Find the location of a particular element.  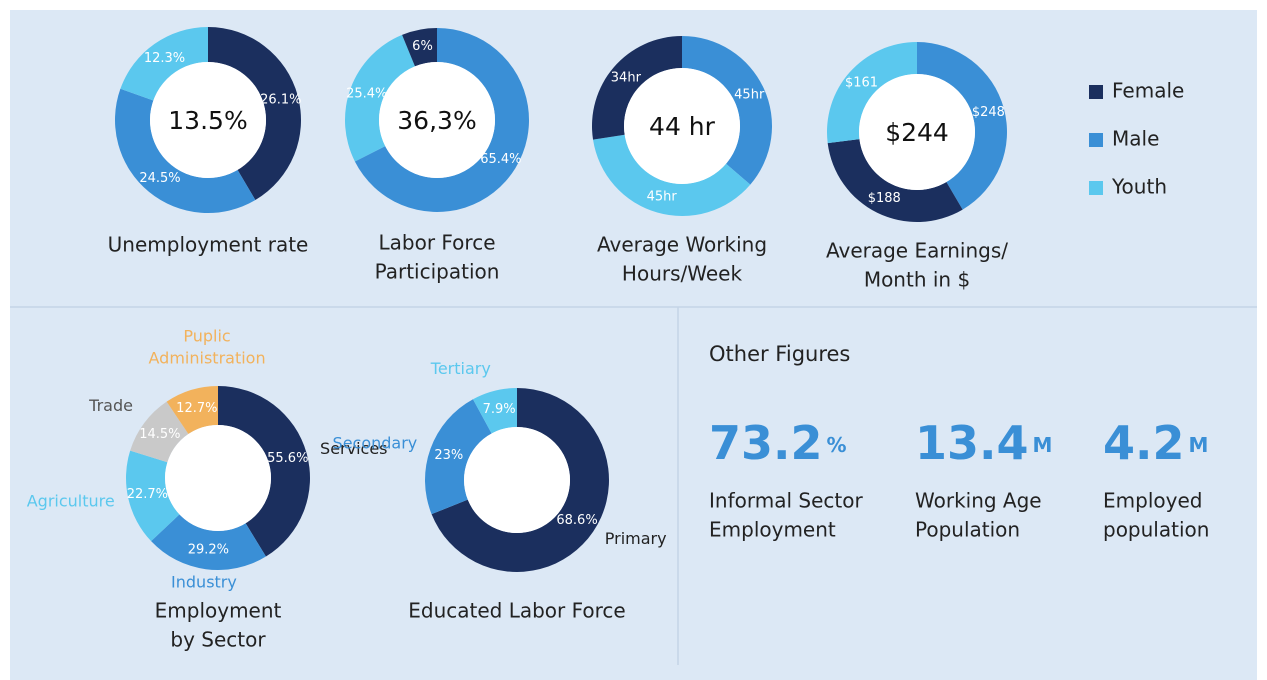

figure-unit: % is located at coordinates (837, 445).